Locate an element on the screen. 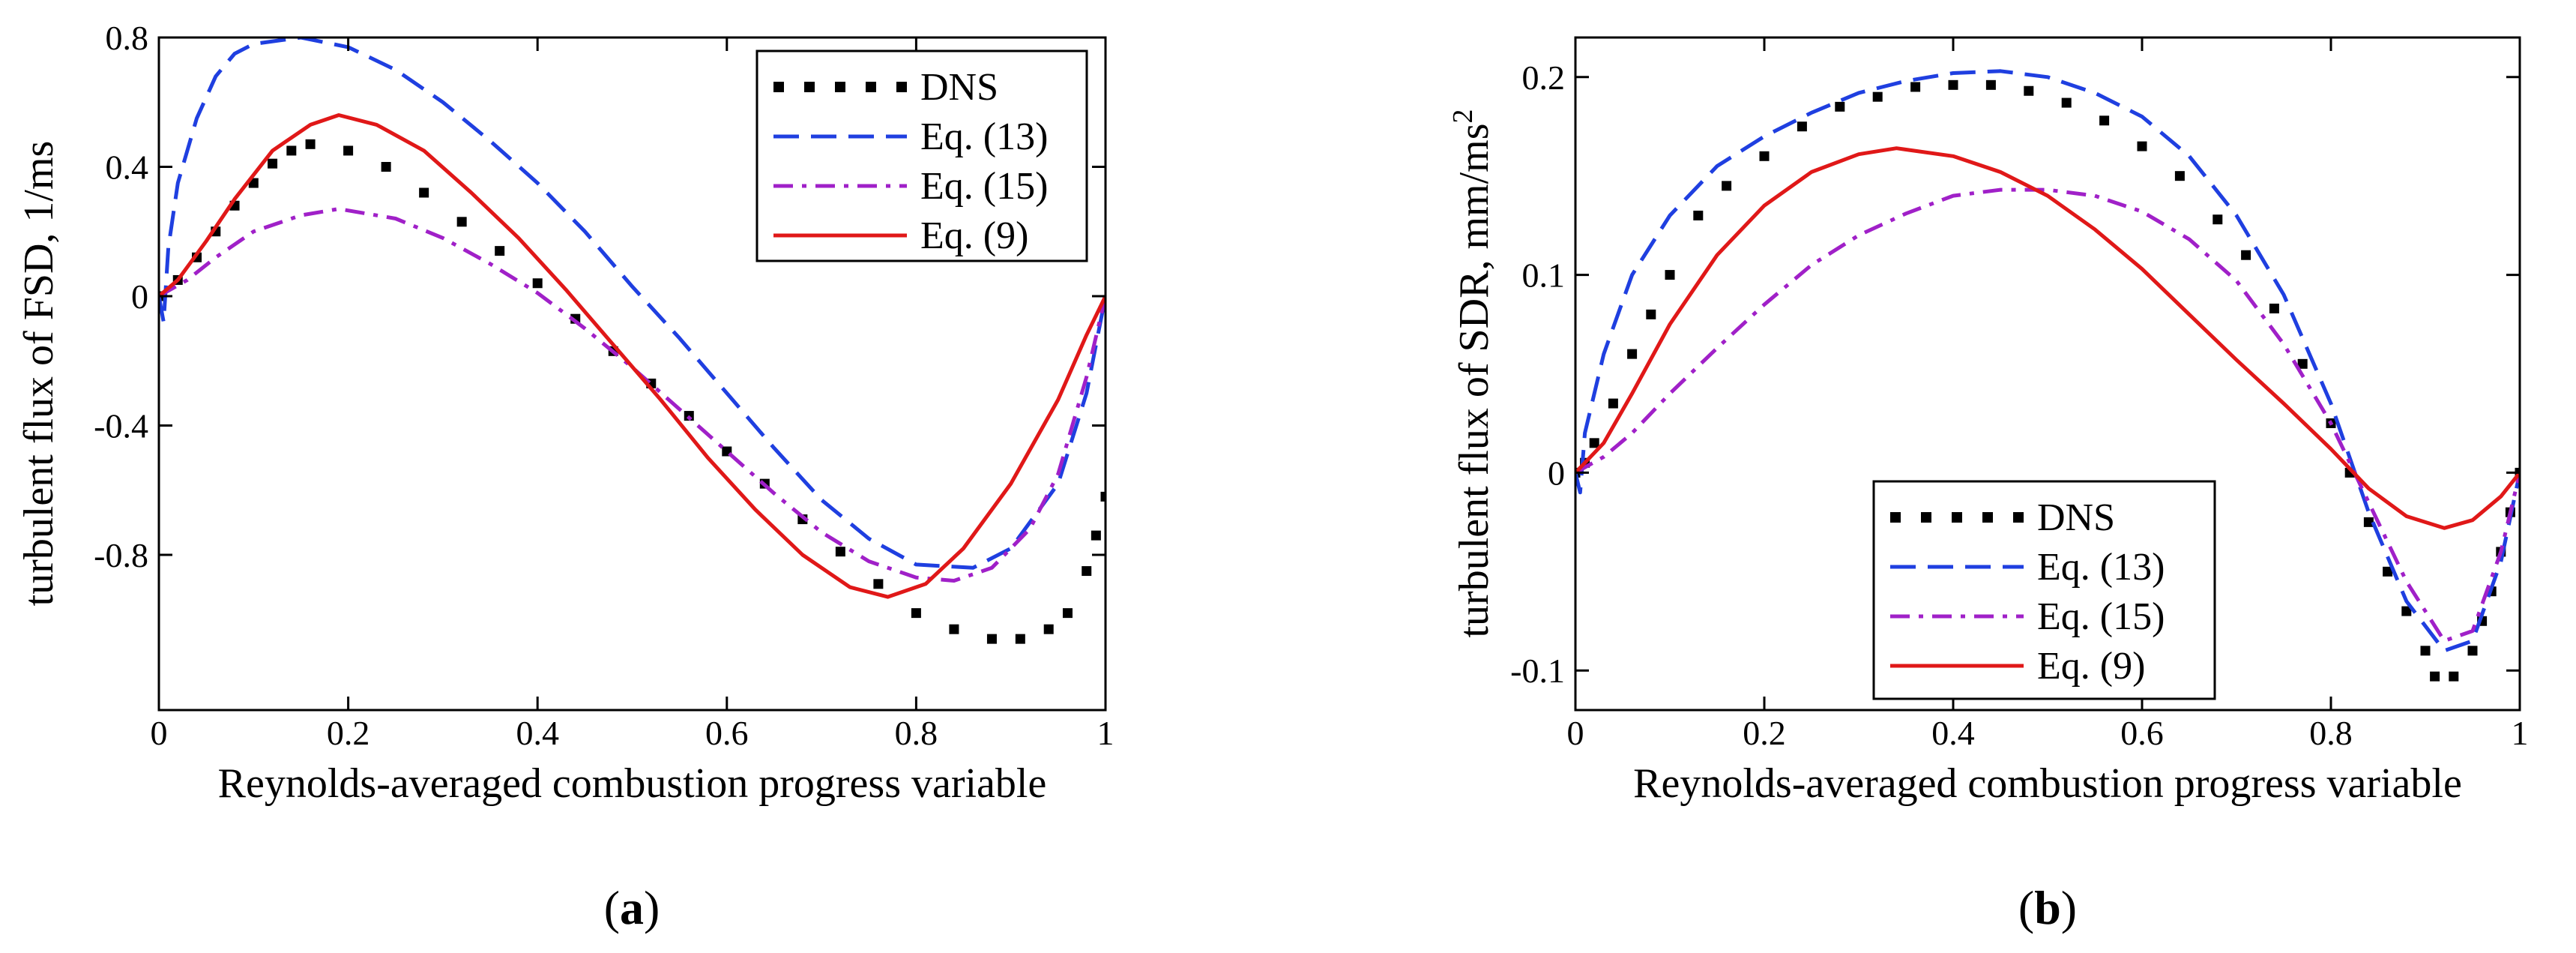  y-axis-title: turbulent flux of SDR, mm/ms2 is located at coordinates (1472, 373).